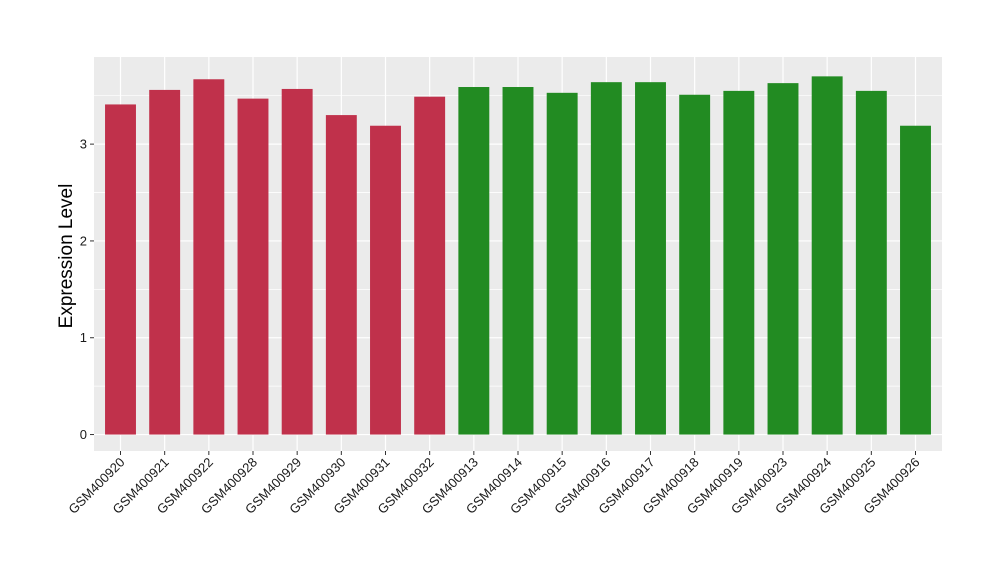  Describe the element at coordinates (341, 275) in the screenshot. I see `bar-GSM400930` at that location.